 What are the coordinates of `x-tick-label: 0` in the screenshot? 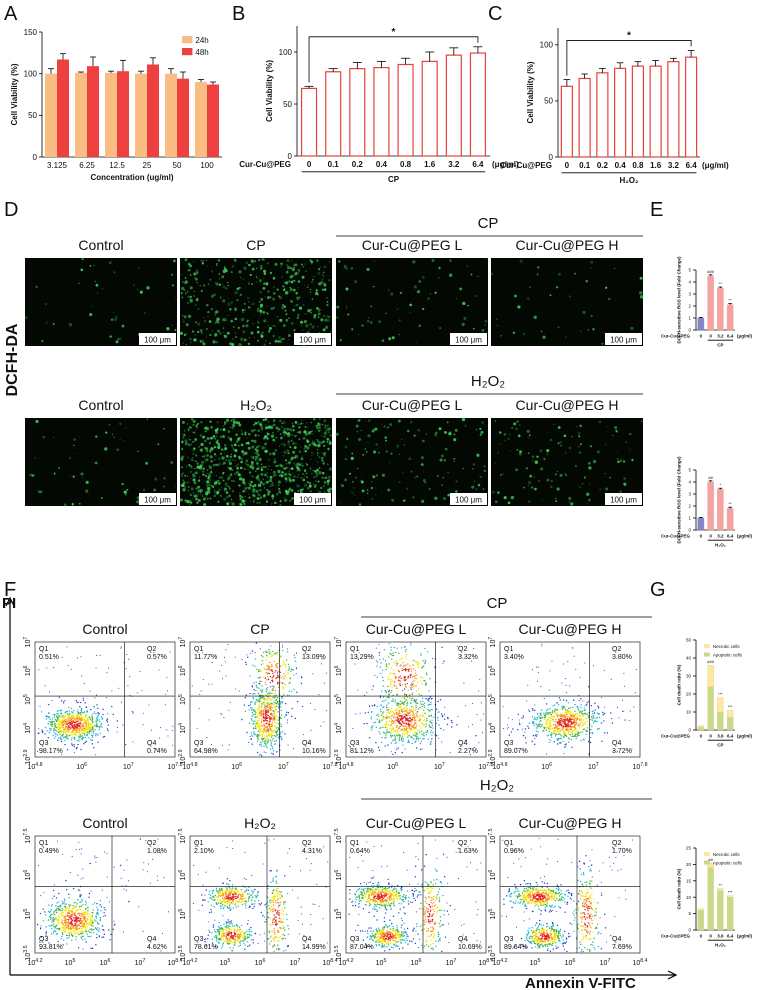 It's located at (567, 165).